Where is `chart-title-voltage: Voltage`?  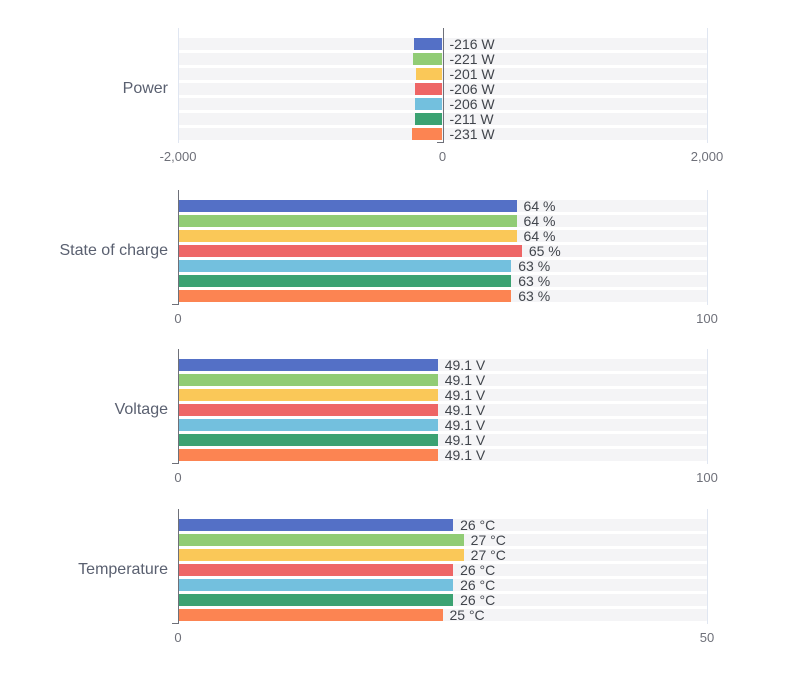 chart-title-voltage: Voltage is located at coordinates (141, 409).